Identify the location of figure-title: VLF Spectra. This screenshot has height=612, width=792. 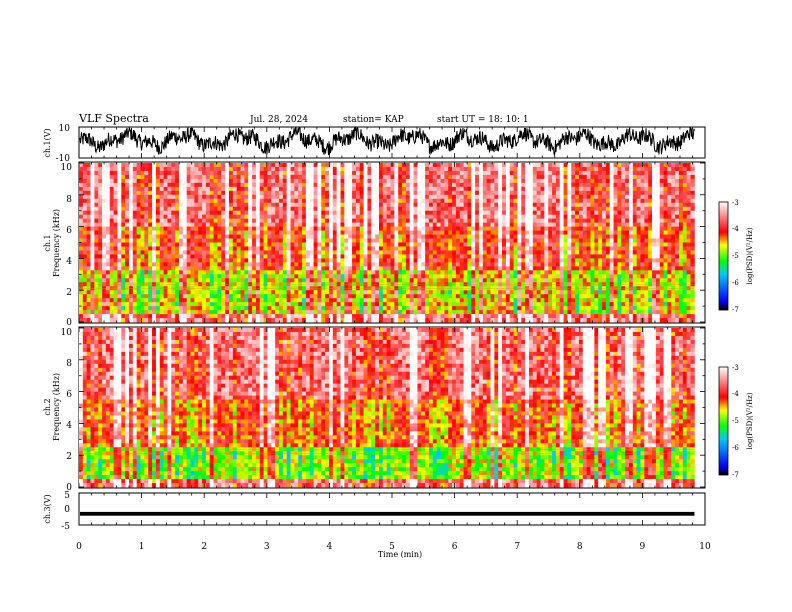
(113, 118).